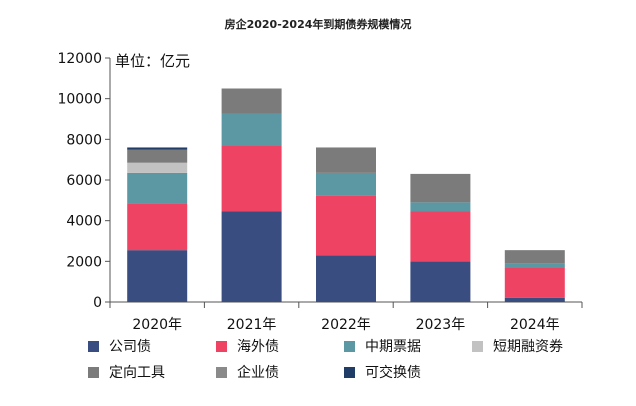 The width and height of the screenshot is (636, 406). What do you see at coordinates (84, 222) in the screenshot?
I see `y-tick-label: 4000` at bounding box center [84, 222].